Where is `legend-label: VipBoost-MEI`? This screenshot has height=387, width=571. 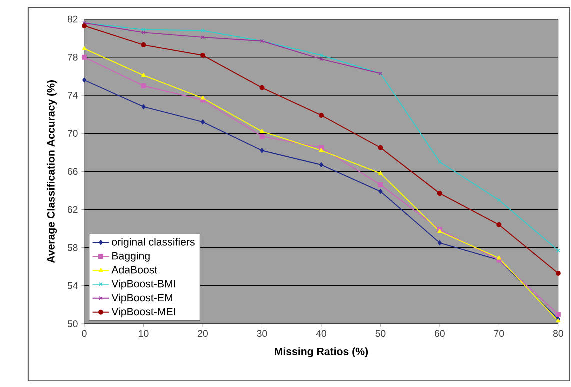 legend-label: VipBoost-MEI is located at coordinates (144, 313).